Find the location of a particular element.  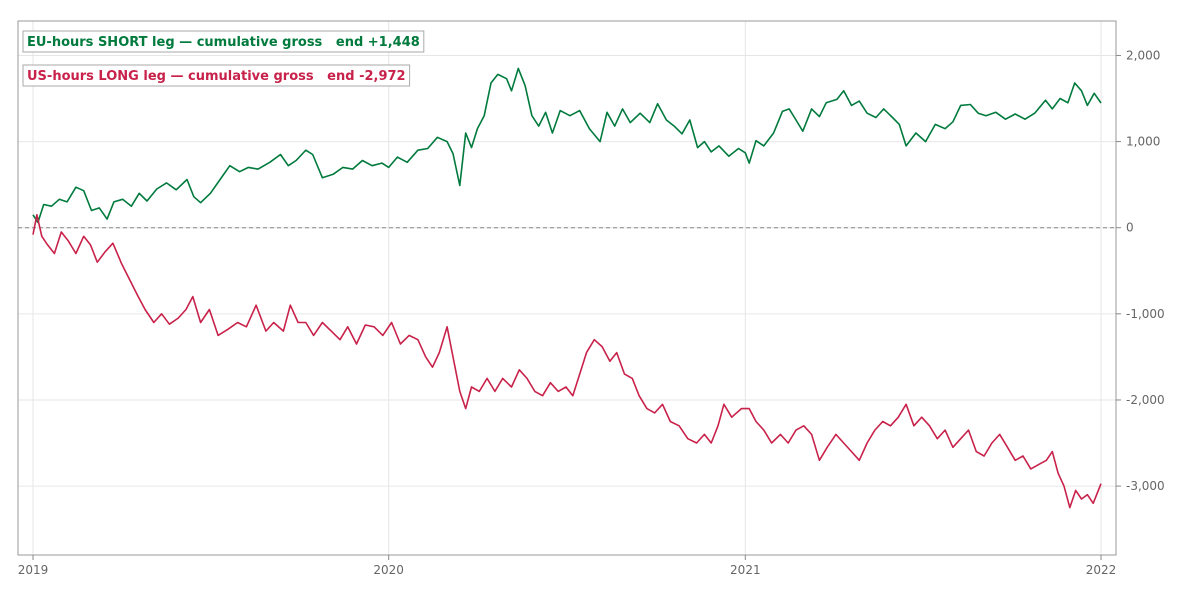

y-tick-label: 2,000 is located at coordinates (1143, 55).